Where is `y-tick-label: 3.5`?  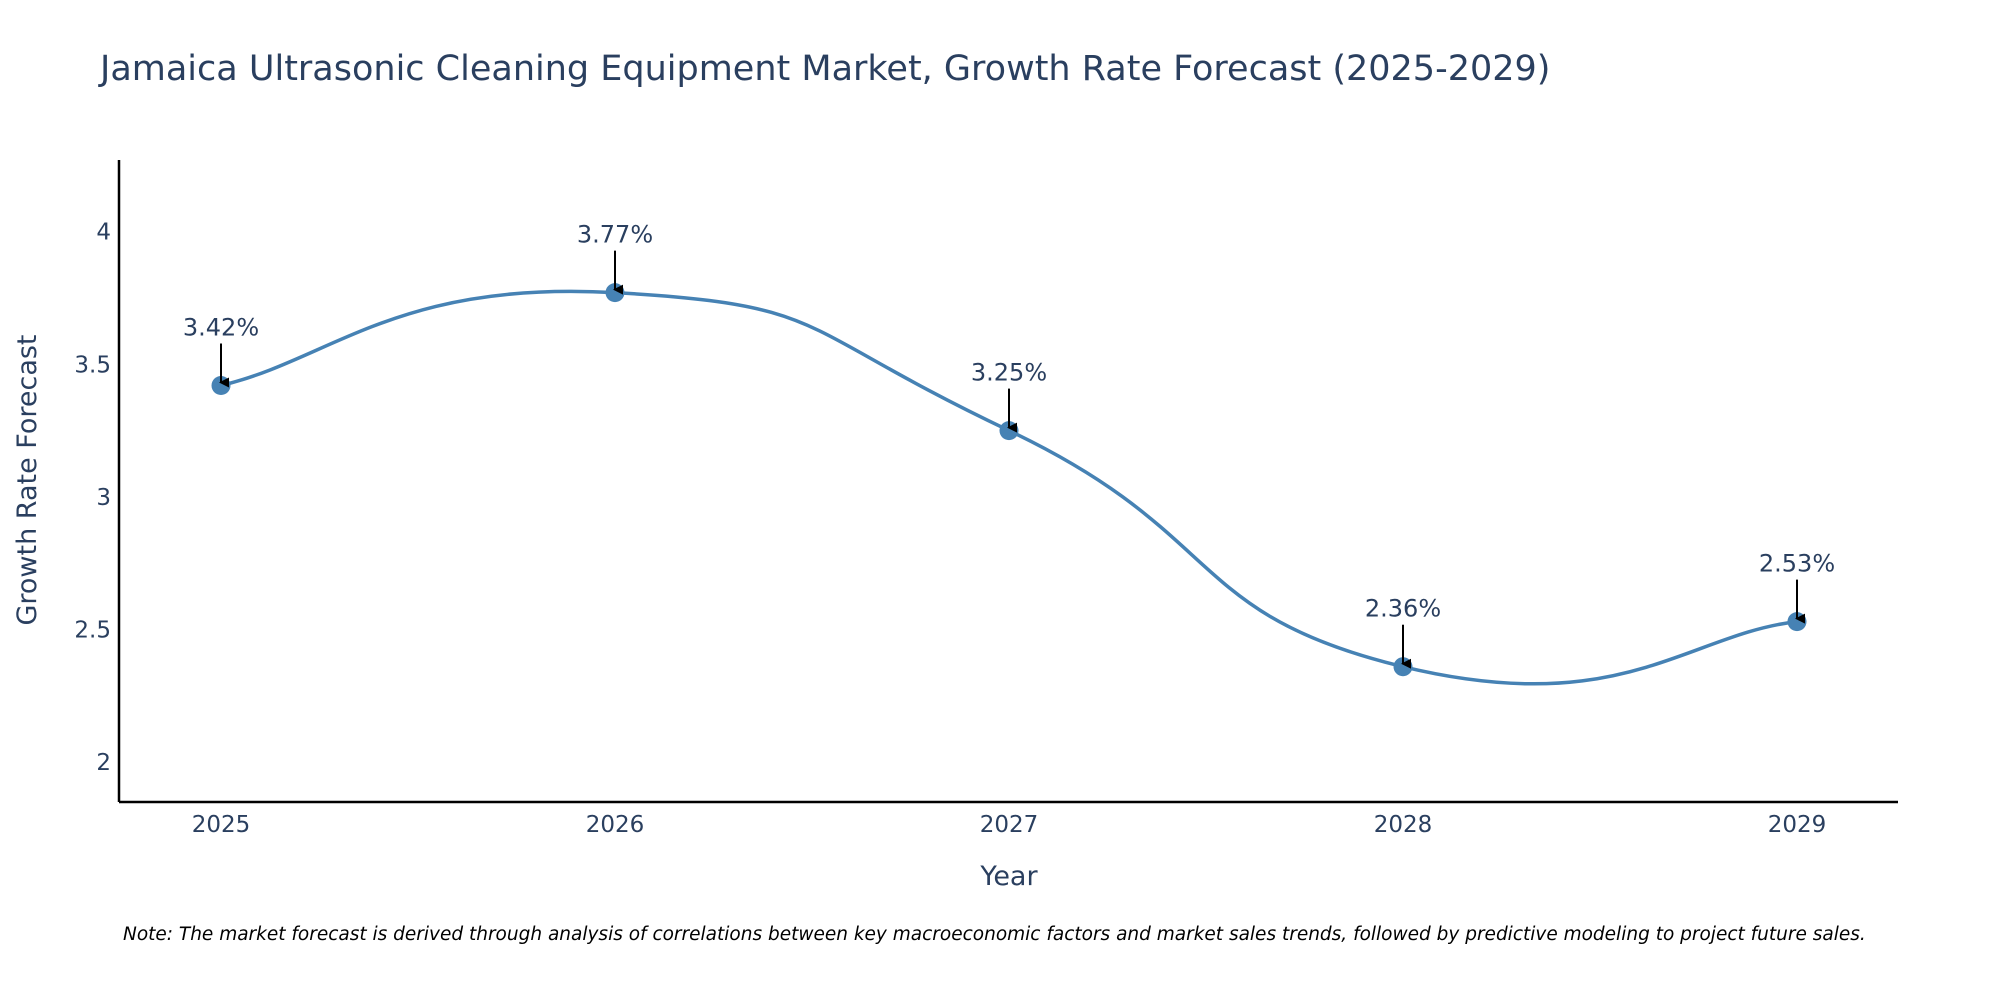 y-tick-label: 3.5 is located at coordinates (92, 365).